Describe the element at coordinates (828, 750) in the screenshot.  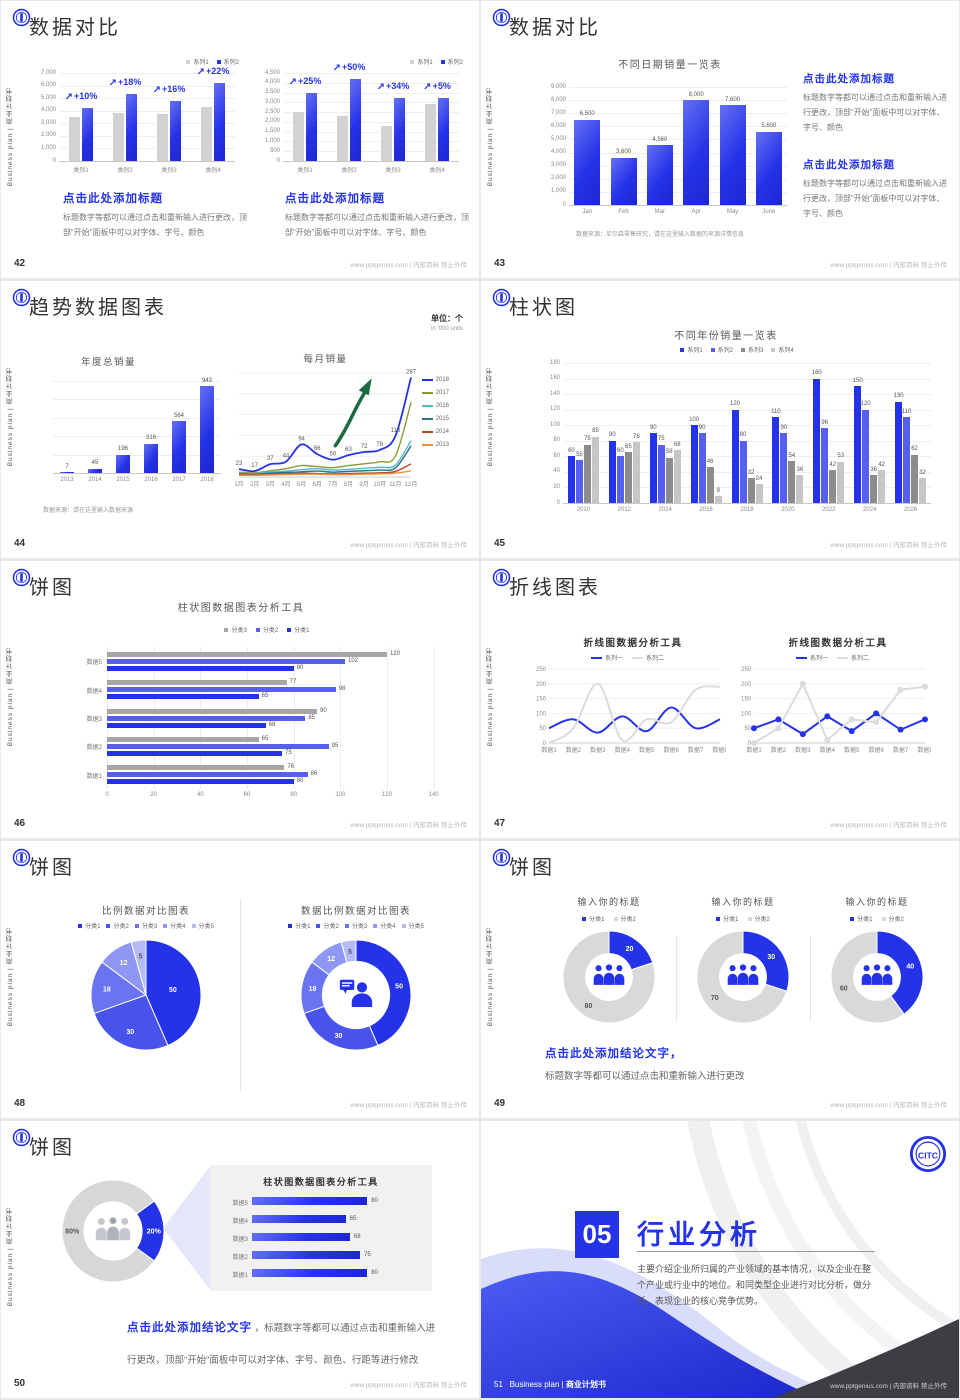
I see `svg-text: 数据4` at that location.